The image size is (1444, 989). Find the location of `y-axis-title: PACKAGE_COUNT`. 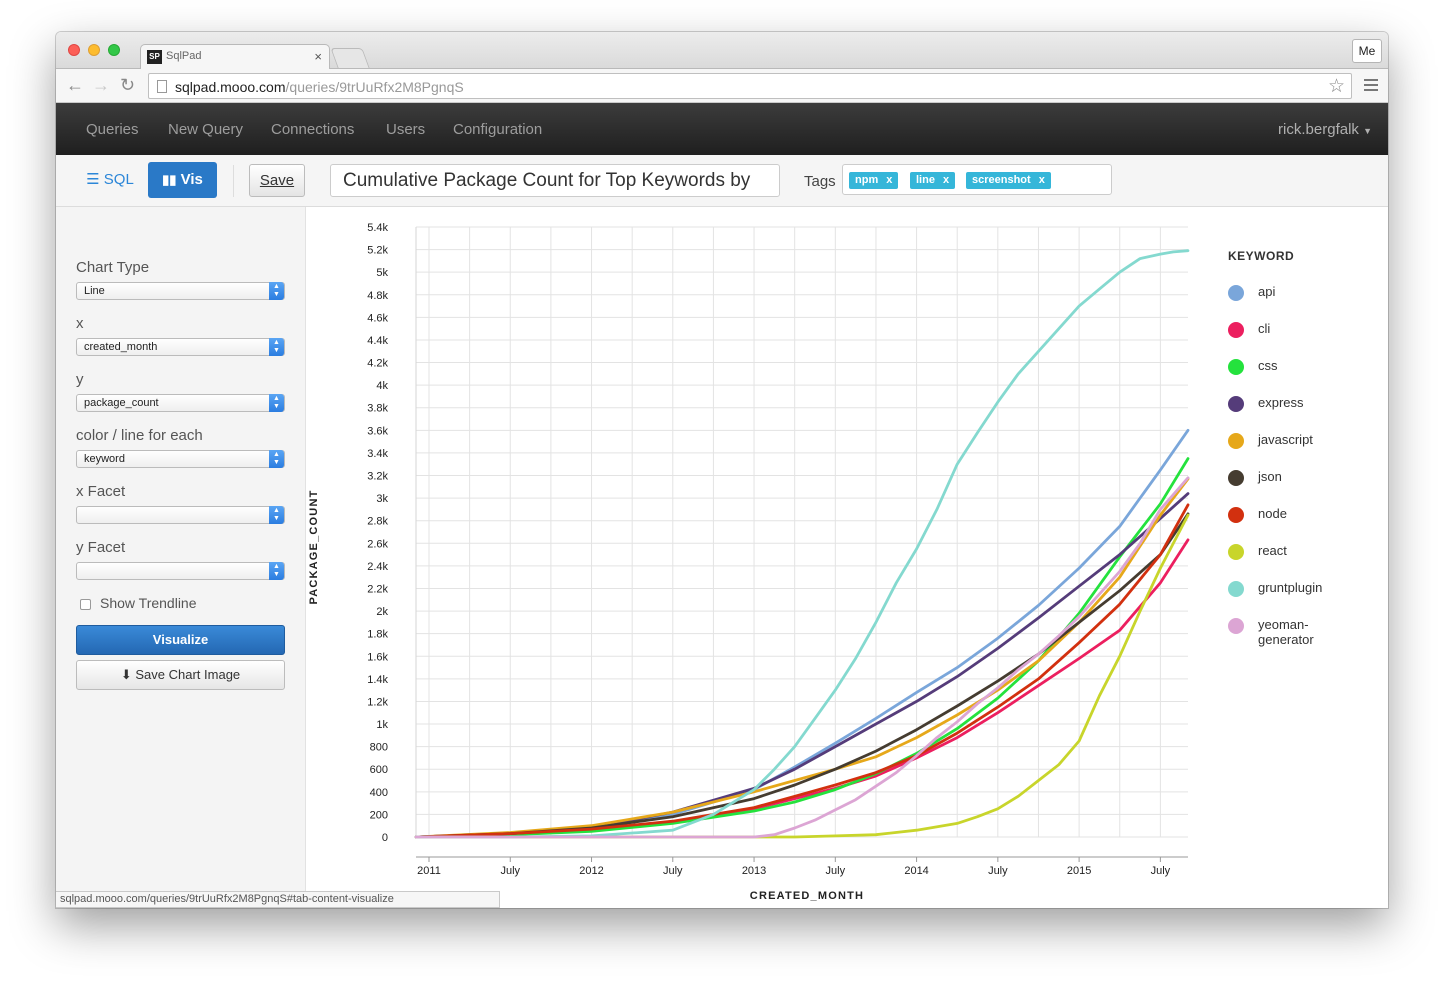

y-axis-title: PACKAGE_COUNT is located at coordinates (314, 546).